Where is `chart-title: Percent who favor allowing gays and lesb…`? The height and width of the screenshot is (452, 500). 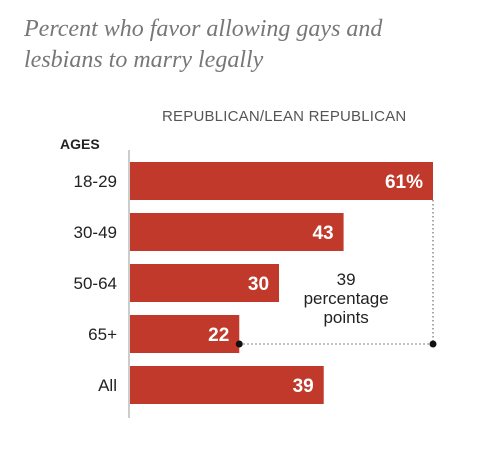 chart-title: Percent who favor allowing gays and lesb… is located at coordinates (203, 44).